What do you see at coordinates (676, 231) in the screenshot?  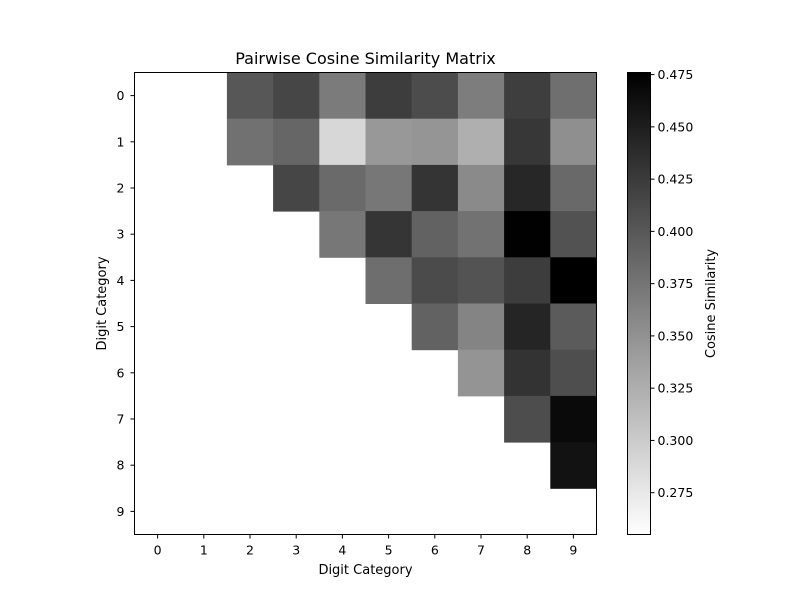 I see `colorbar-tick-label: 0.400` at bounding box center [676, 231].